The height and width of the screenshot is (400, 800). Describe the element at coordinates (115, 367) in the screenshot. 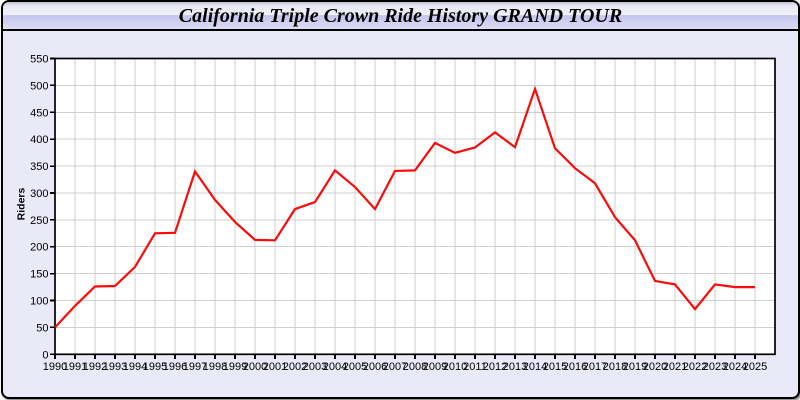

I see `svg-text: 1993` at that location.